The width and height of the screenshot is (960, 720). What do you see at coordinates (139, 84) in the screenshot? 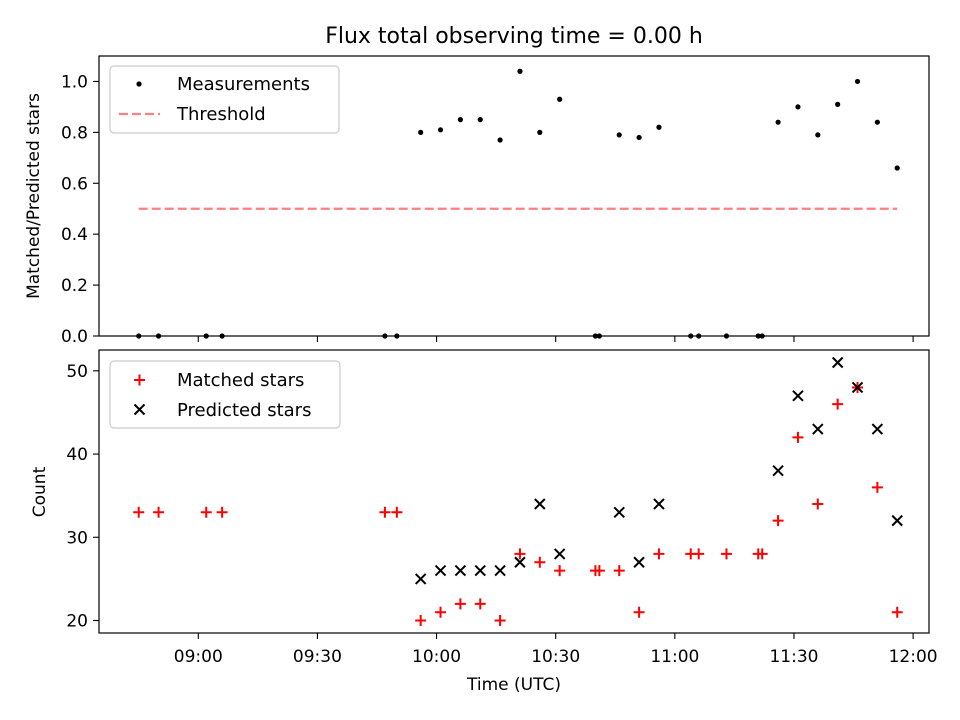
I see `legend-measurements-marker` at bounding box center [139, 84].